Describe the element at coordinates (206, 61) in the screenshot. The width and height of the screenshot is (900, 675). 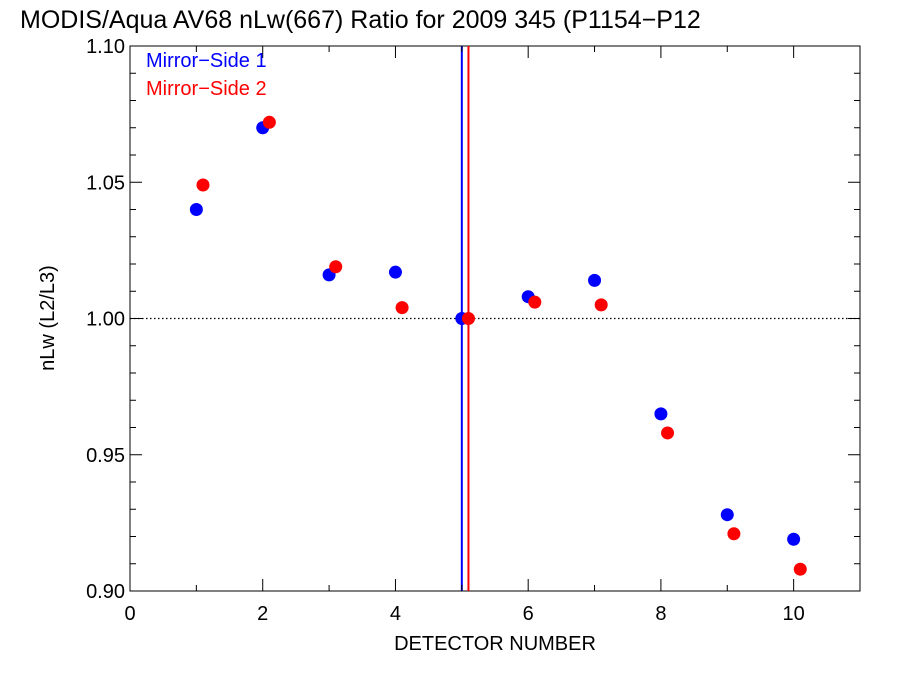
I see `legend-entry-mirror-side-1: Mirror−Side 1` at that location.